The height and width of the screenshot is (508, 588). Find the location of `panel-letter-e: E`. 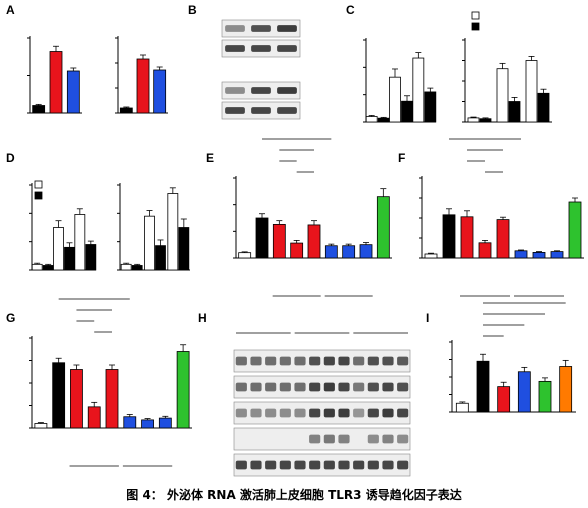

panel-letter-e: E is located at coordinates (210, 158).